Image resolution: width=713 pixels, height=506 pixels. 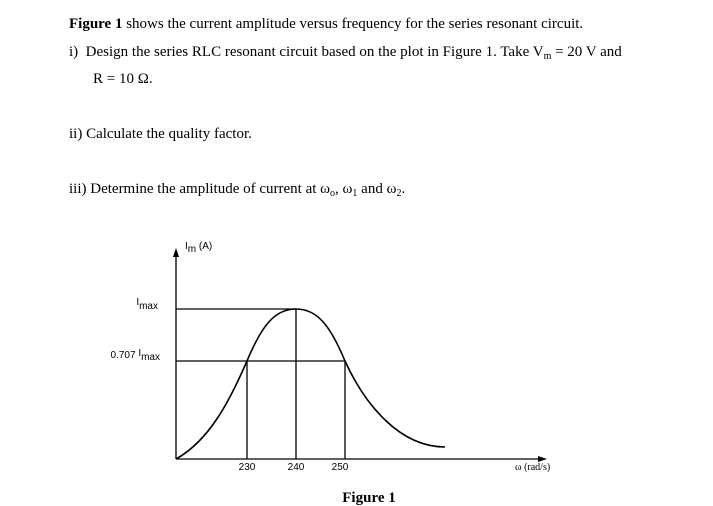 I want to click on subscript: 2, so click(x=399, y=193).